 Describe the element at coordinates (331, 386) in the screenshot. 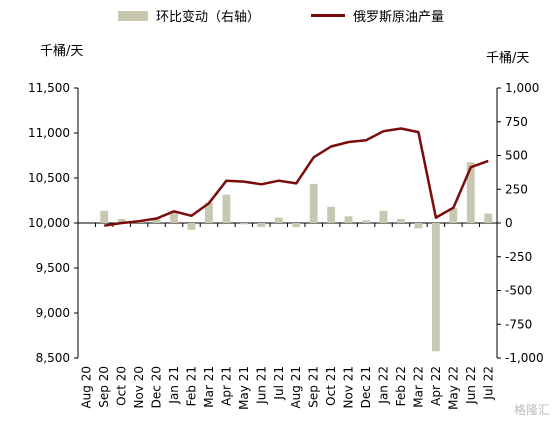

I see `x-axis-tick-label: Oct 21` at that location.